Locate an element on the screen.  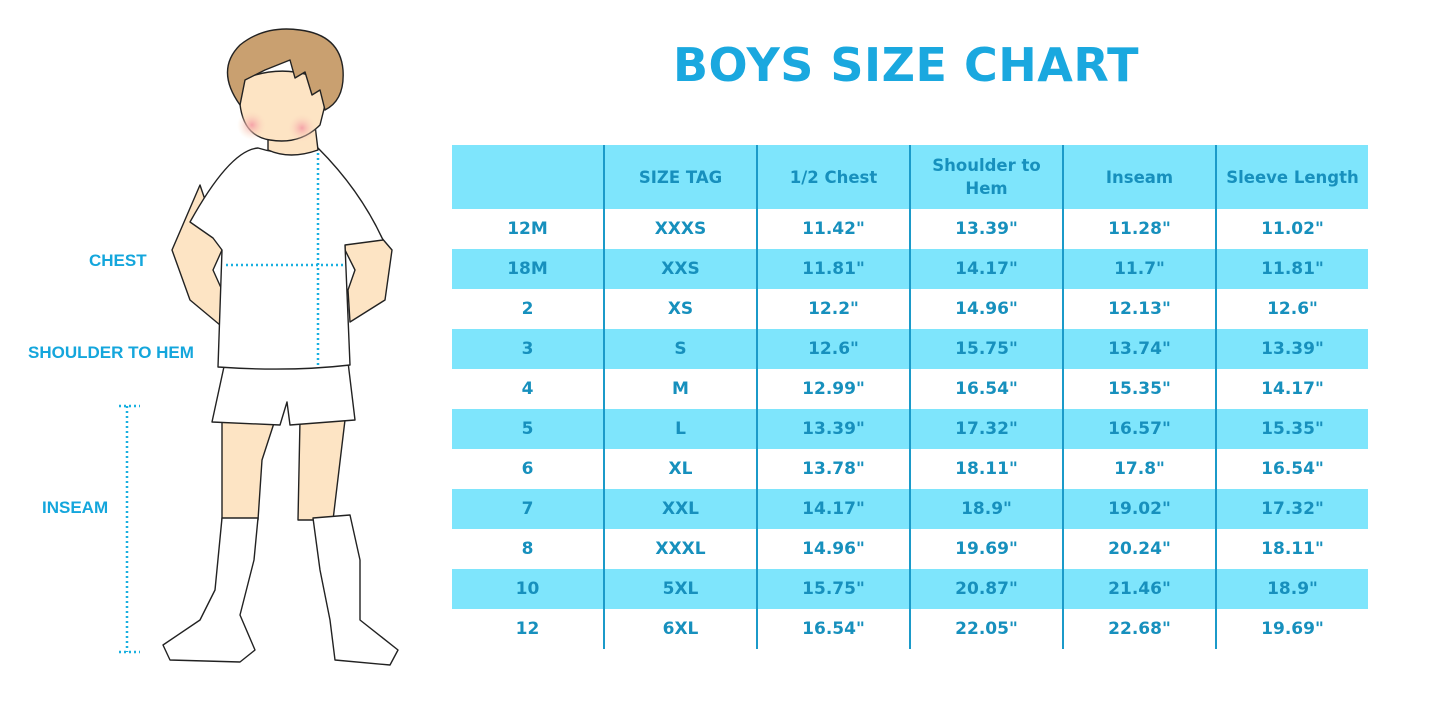
table-cell: XXXS is located at coordinates (680, 229).